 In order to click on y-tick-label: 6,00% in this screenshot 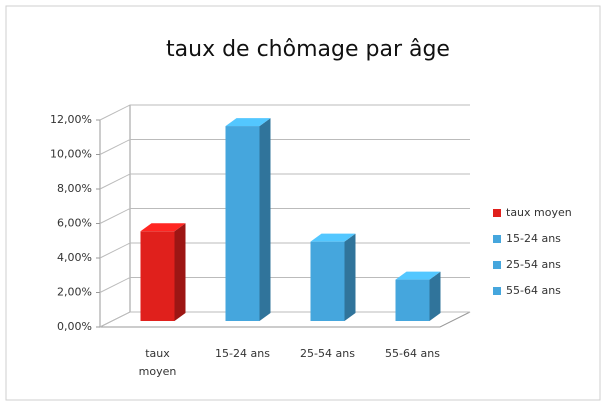, I will do `click(74, 223)`.